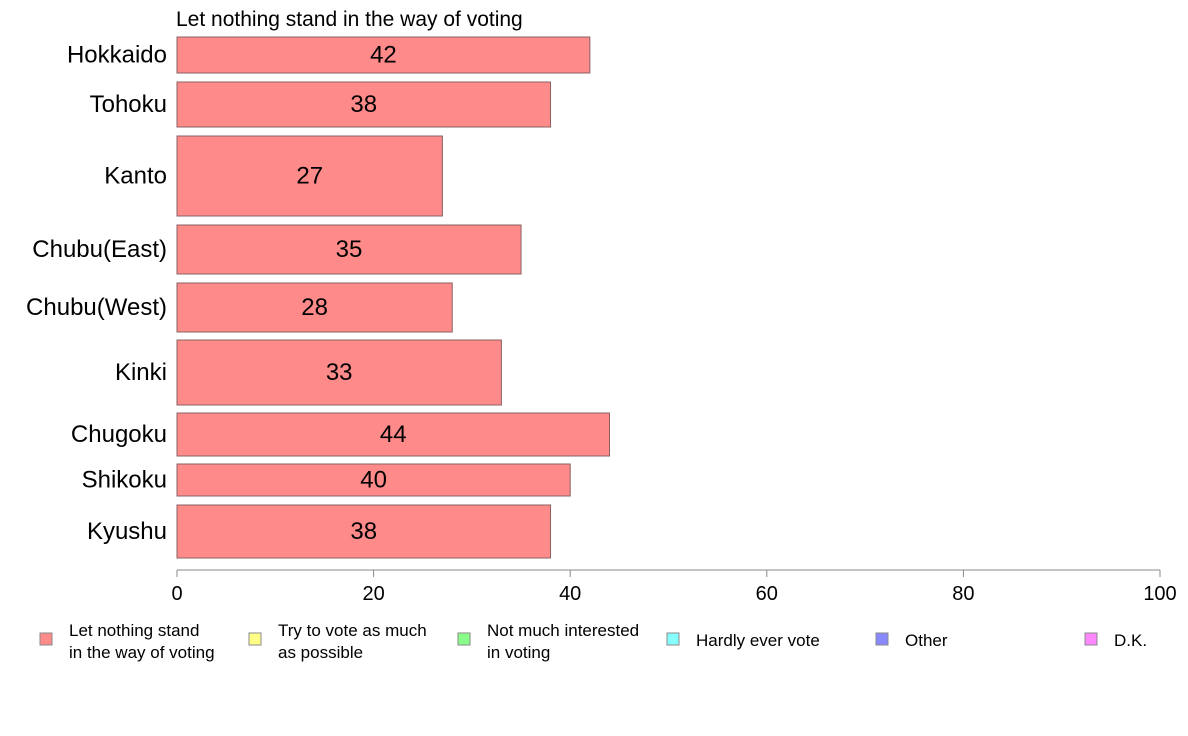 The width and height of the screenshot is (1188, 736). I want to click on legend-label: Hardly ever vote, so click(758, 640).